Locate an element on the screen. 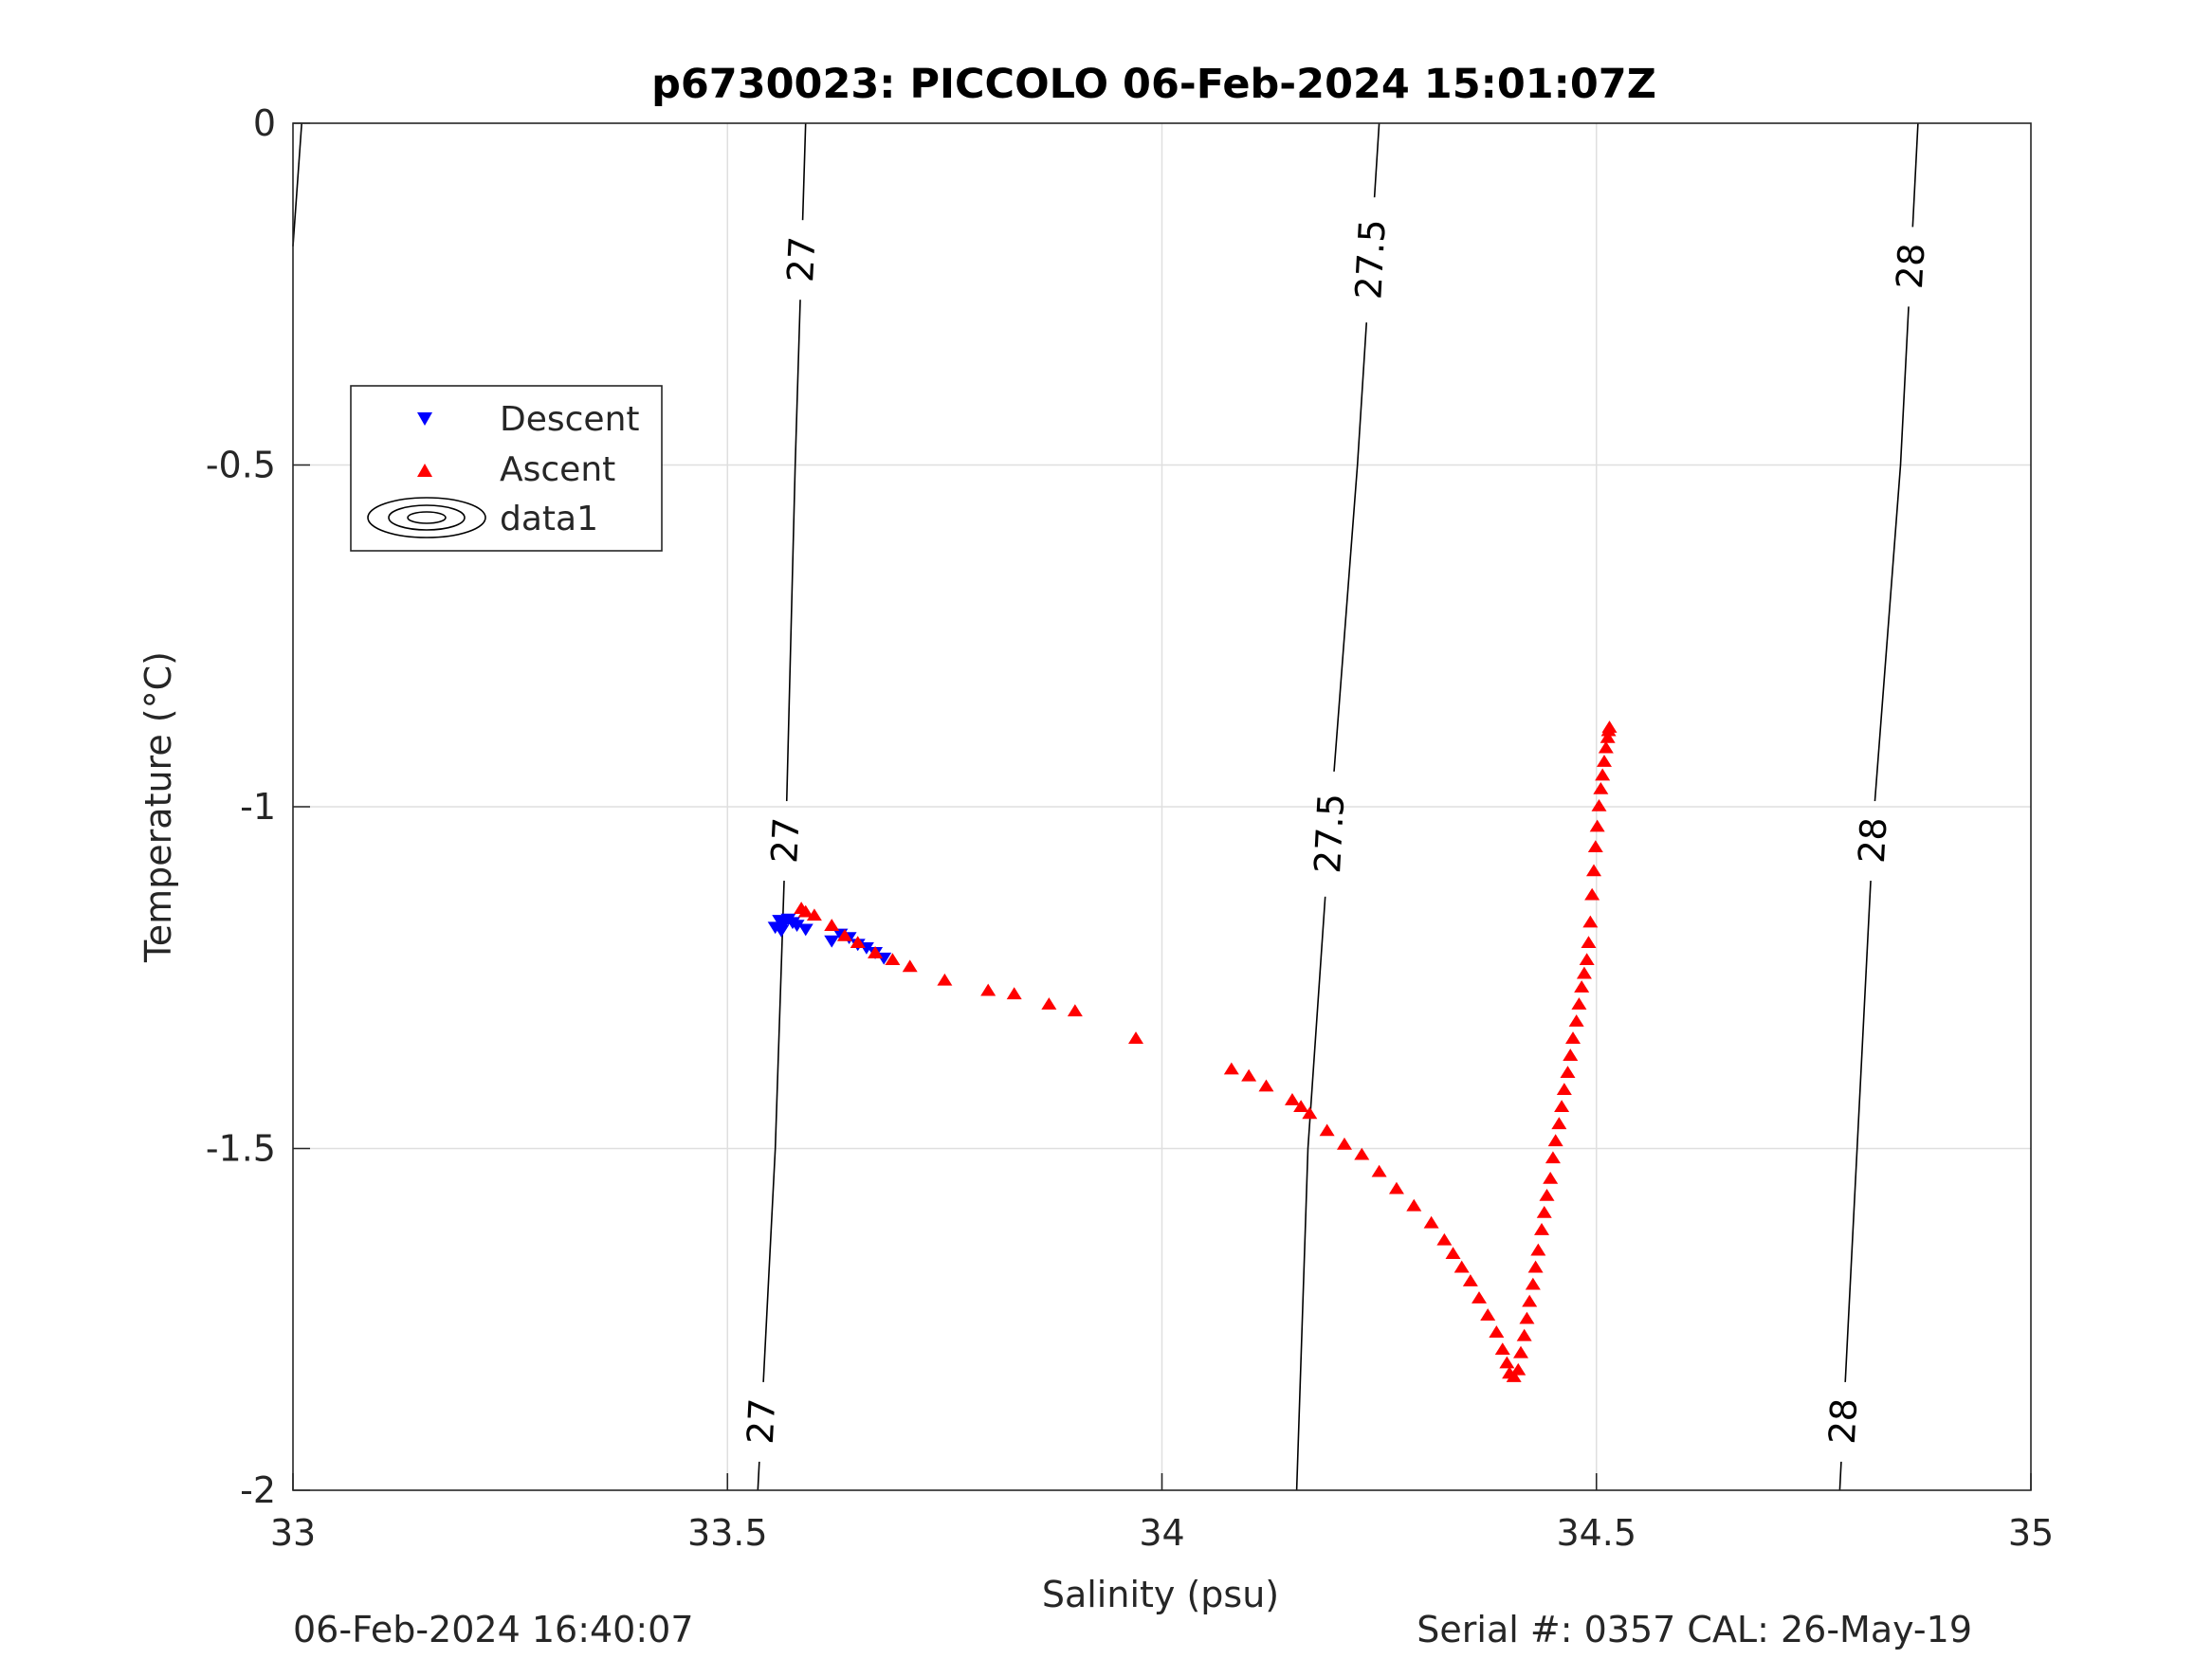  legend-descent-marker is located at coordinates (424, 419).